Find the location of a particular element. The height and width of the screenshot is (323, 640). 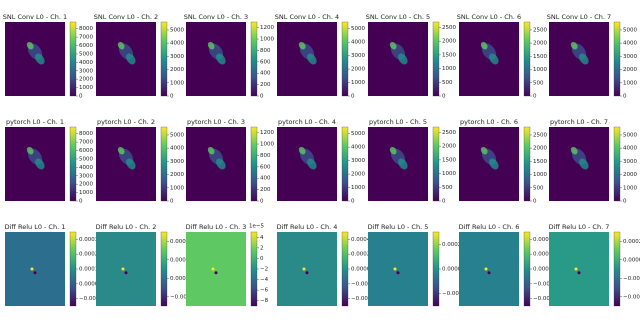

panel-title: Diff Relu L0 - Ch. 3 is located at coordinates (216, 227).